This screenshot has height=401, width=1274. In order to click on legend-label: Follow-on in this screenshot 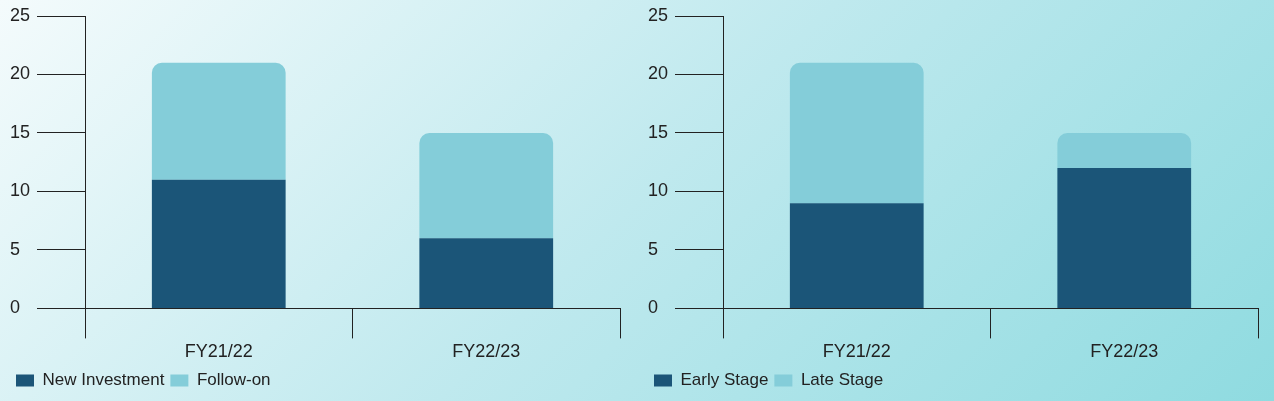, I will do `click(233, 380)`.